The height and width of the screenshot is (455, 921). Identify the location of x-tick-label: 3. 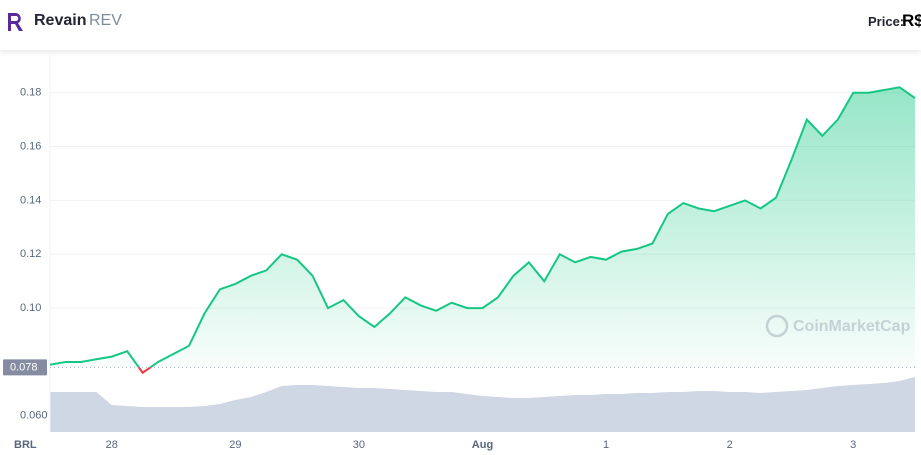
(853, 445).